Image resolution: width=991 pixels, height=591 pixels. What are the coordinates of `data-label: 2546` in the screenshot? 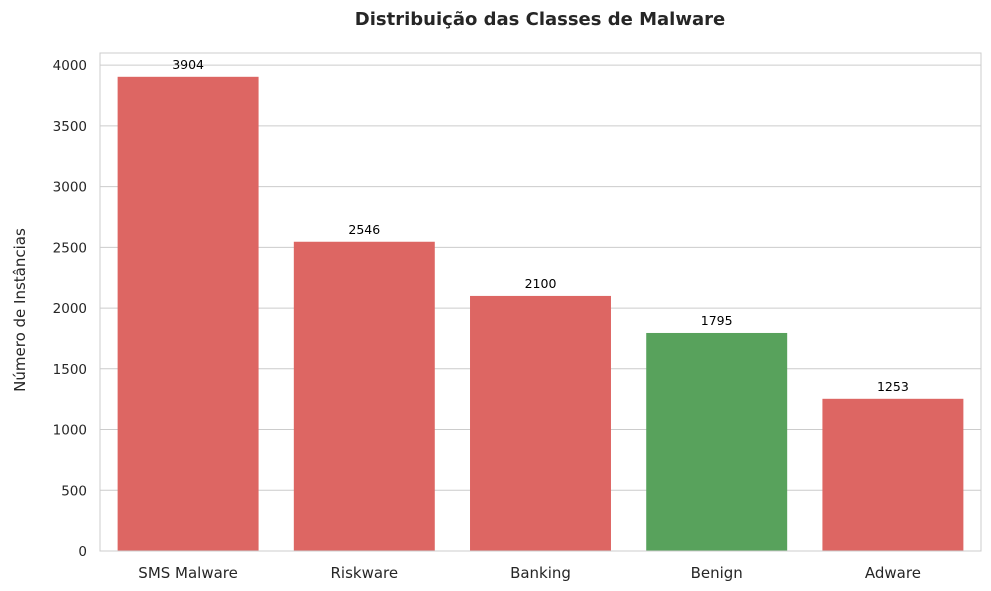 It's located at (364, 229).